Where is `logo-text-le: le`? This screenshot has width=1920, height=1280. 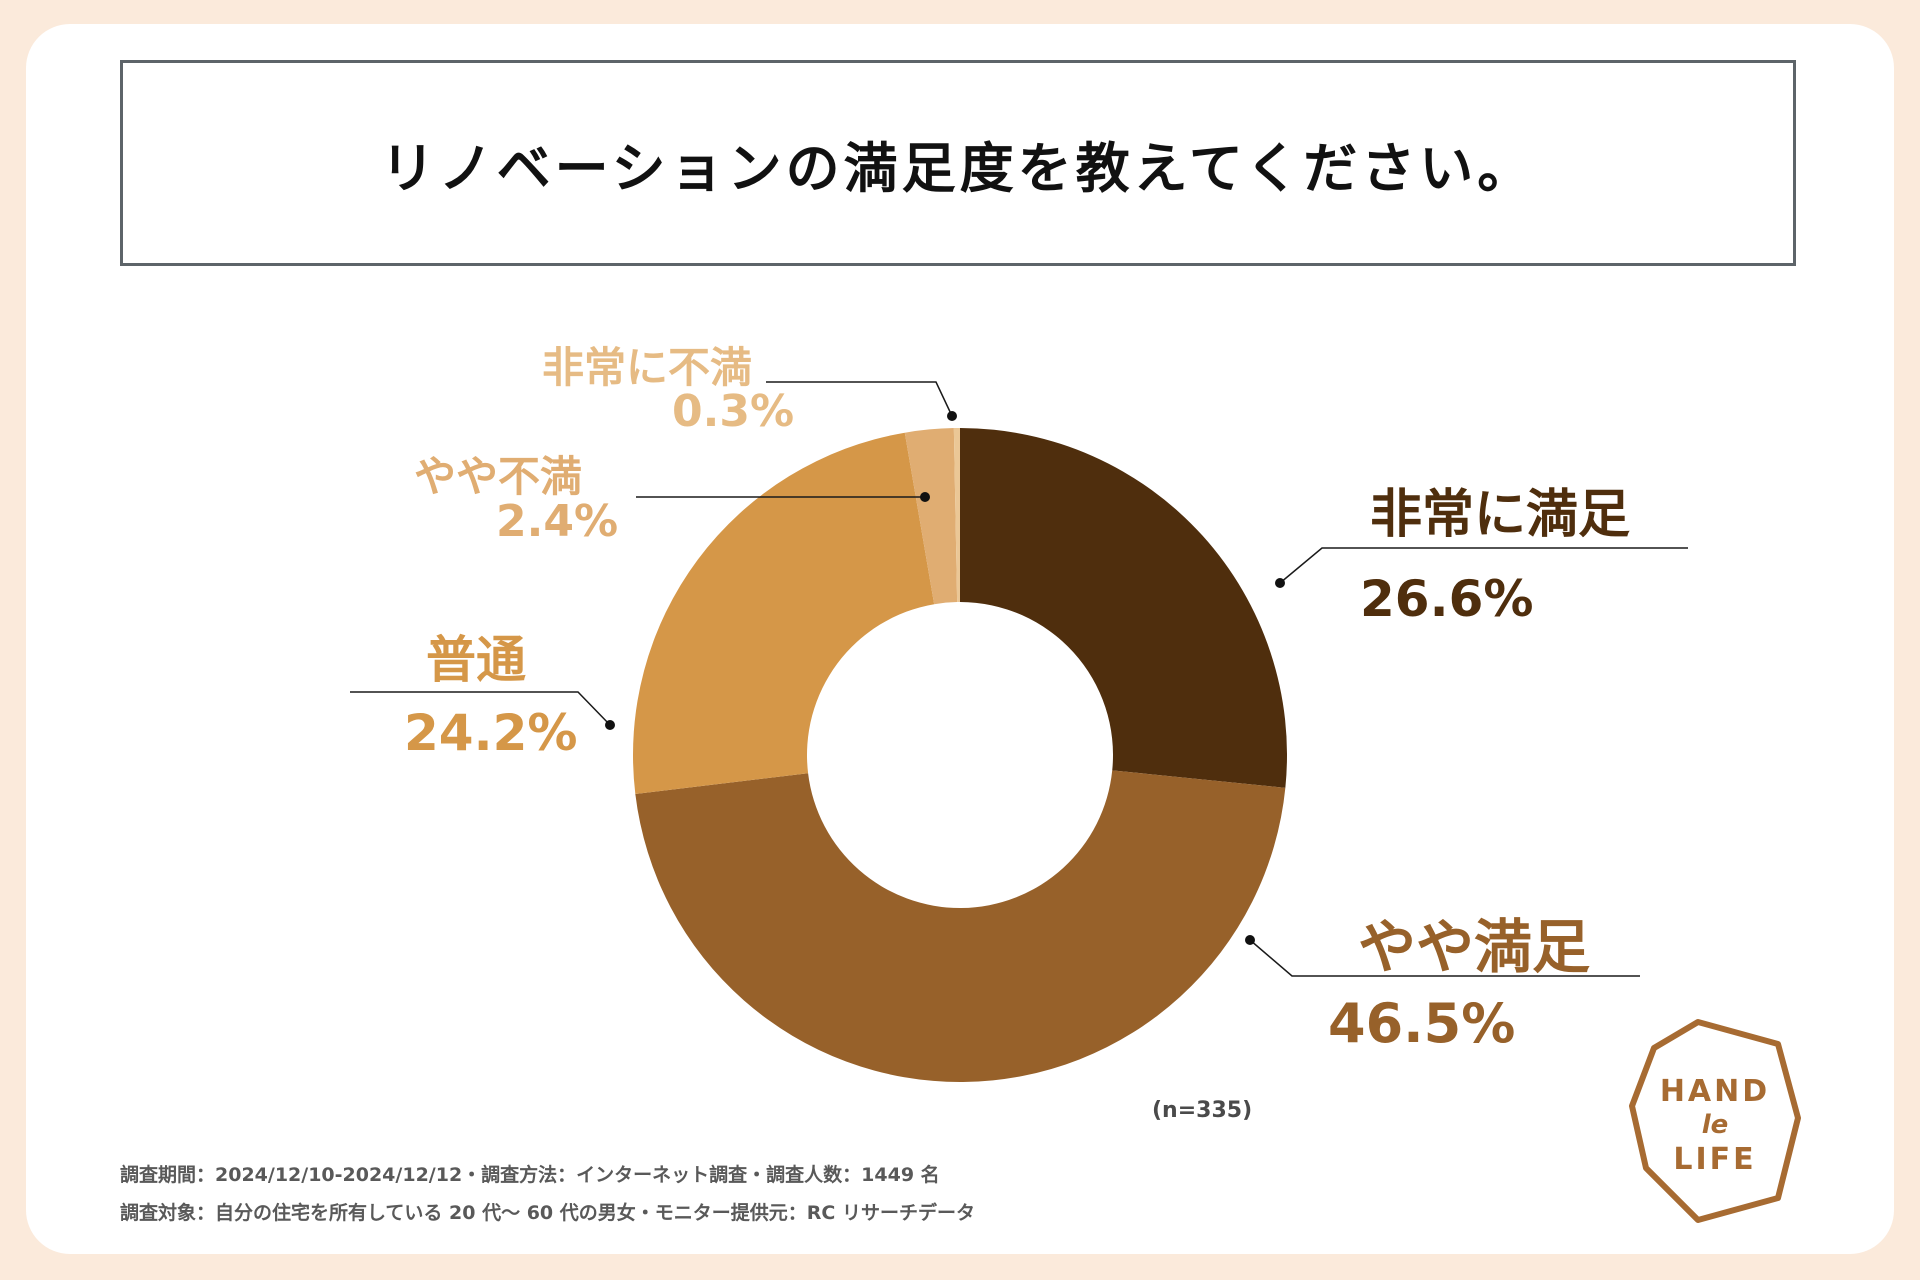
logo-text-le: le is located at coordinates (1715, 1125).